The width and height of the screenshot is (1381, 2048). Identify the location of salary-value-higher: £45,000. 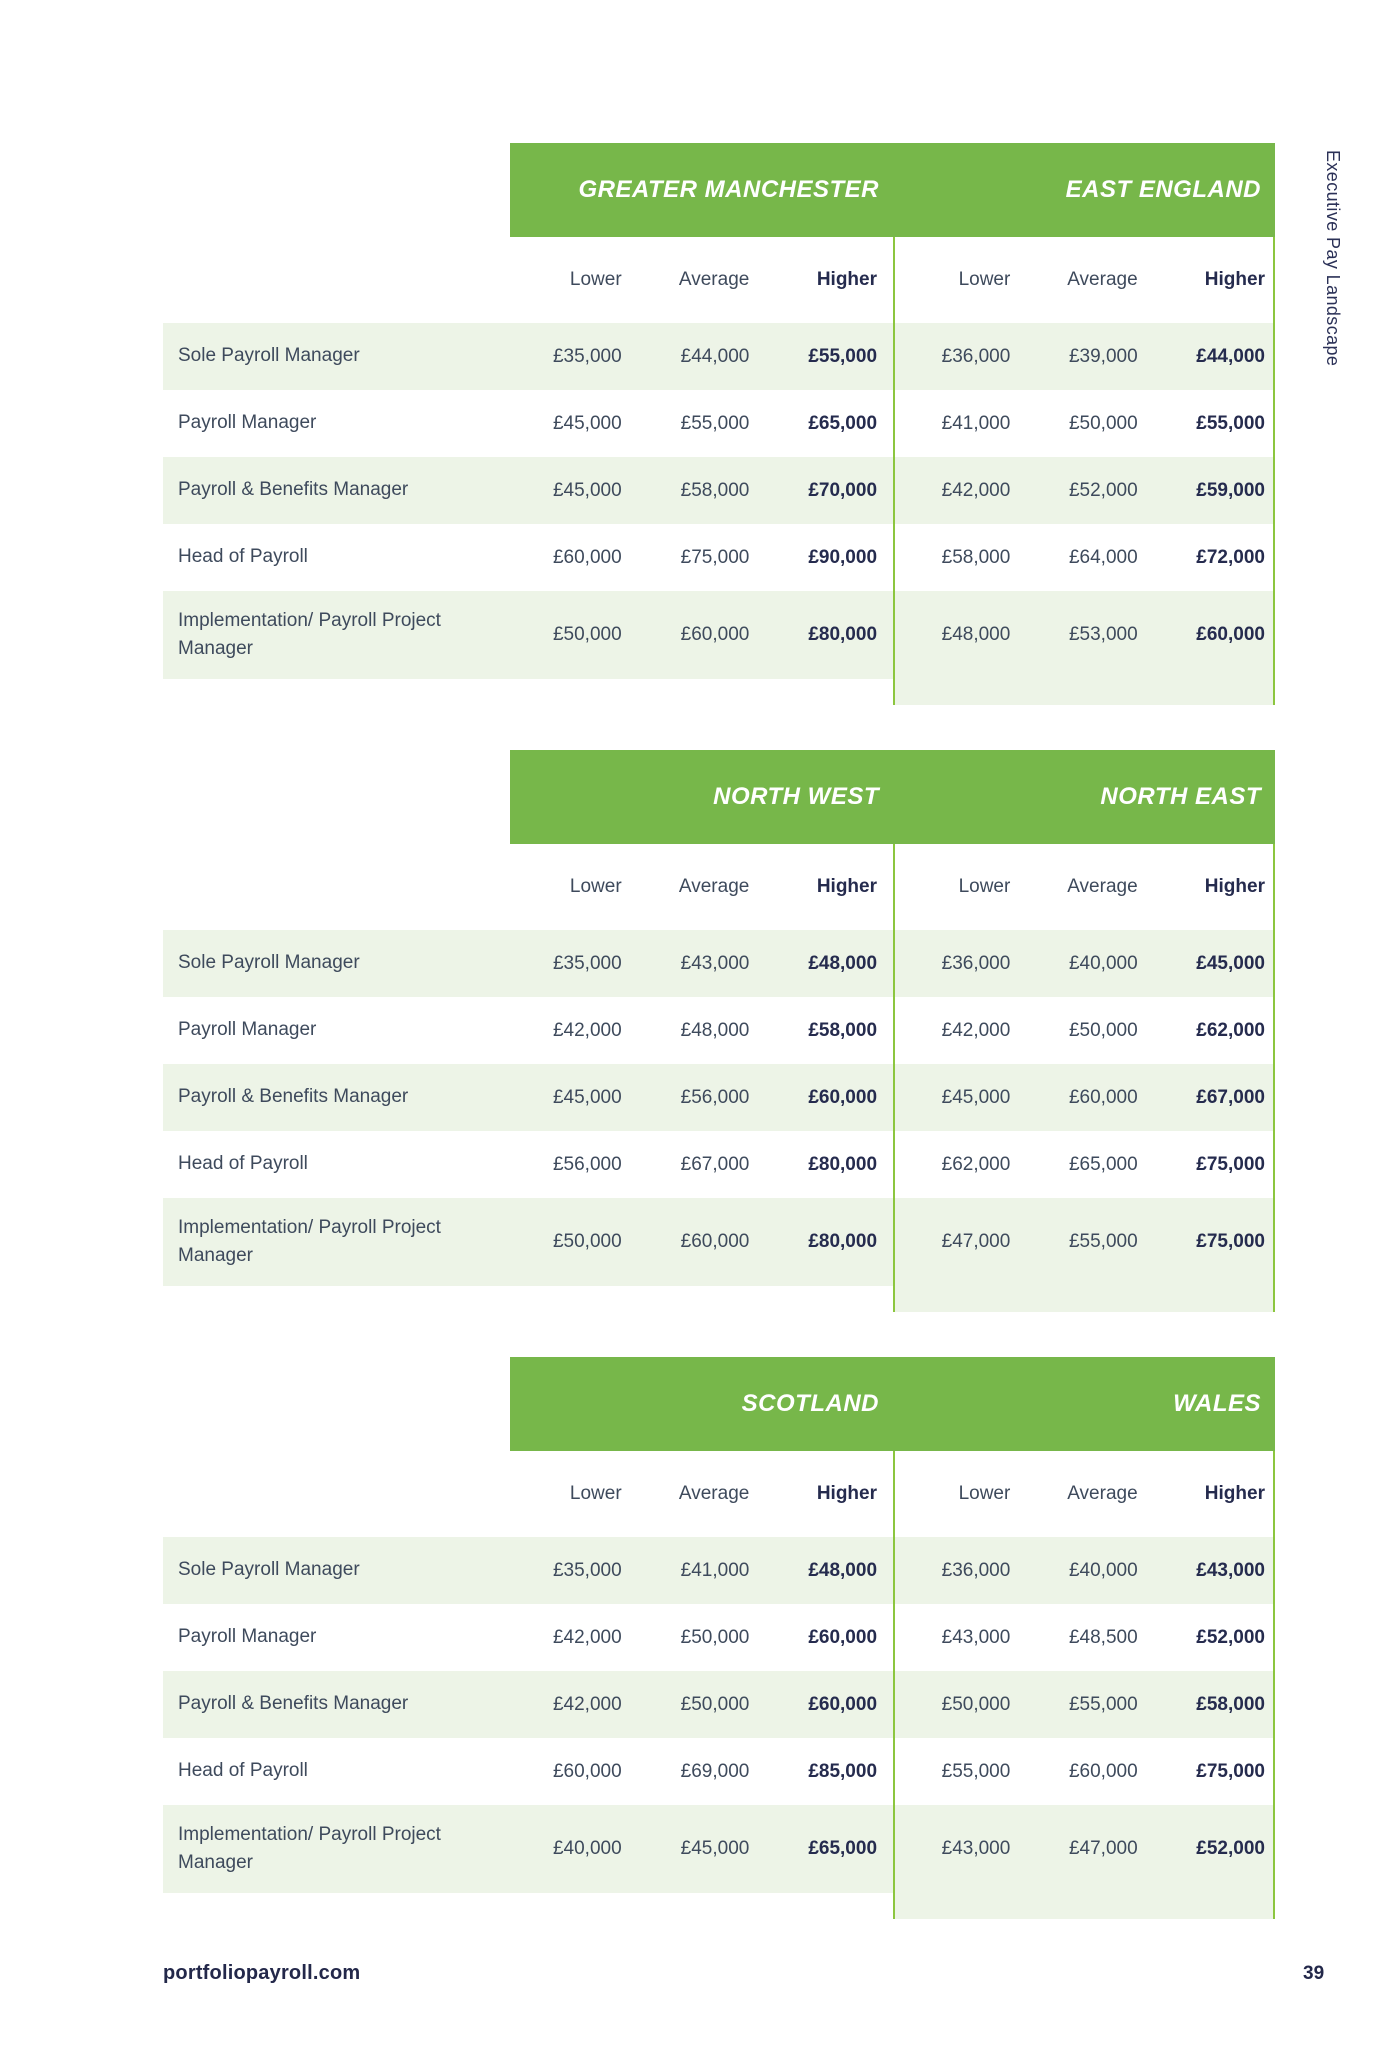
(1230, 963).